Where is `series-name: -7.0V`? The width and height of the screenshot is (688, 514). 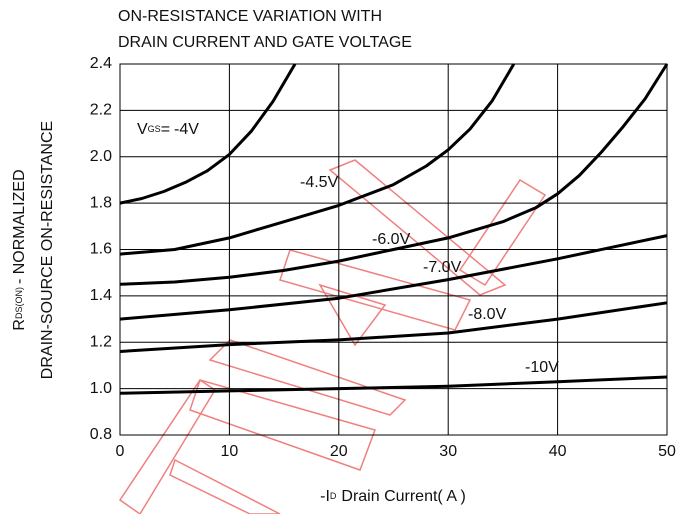 series-name: -7.0V is located at coordinates (442, 267).